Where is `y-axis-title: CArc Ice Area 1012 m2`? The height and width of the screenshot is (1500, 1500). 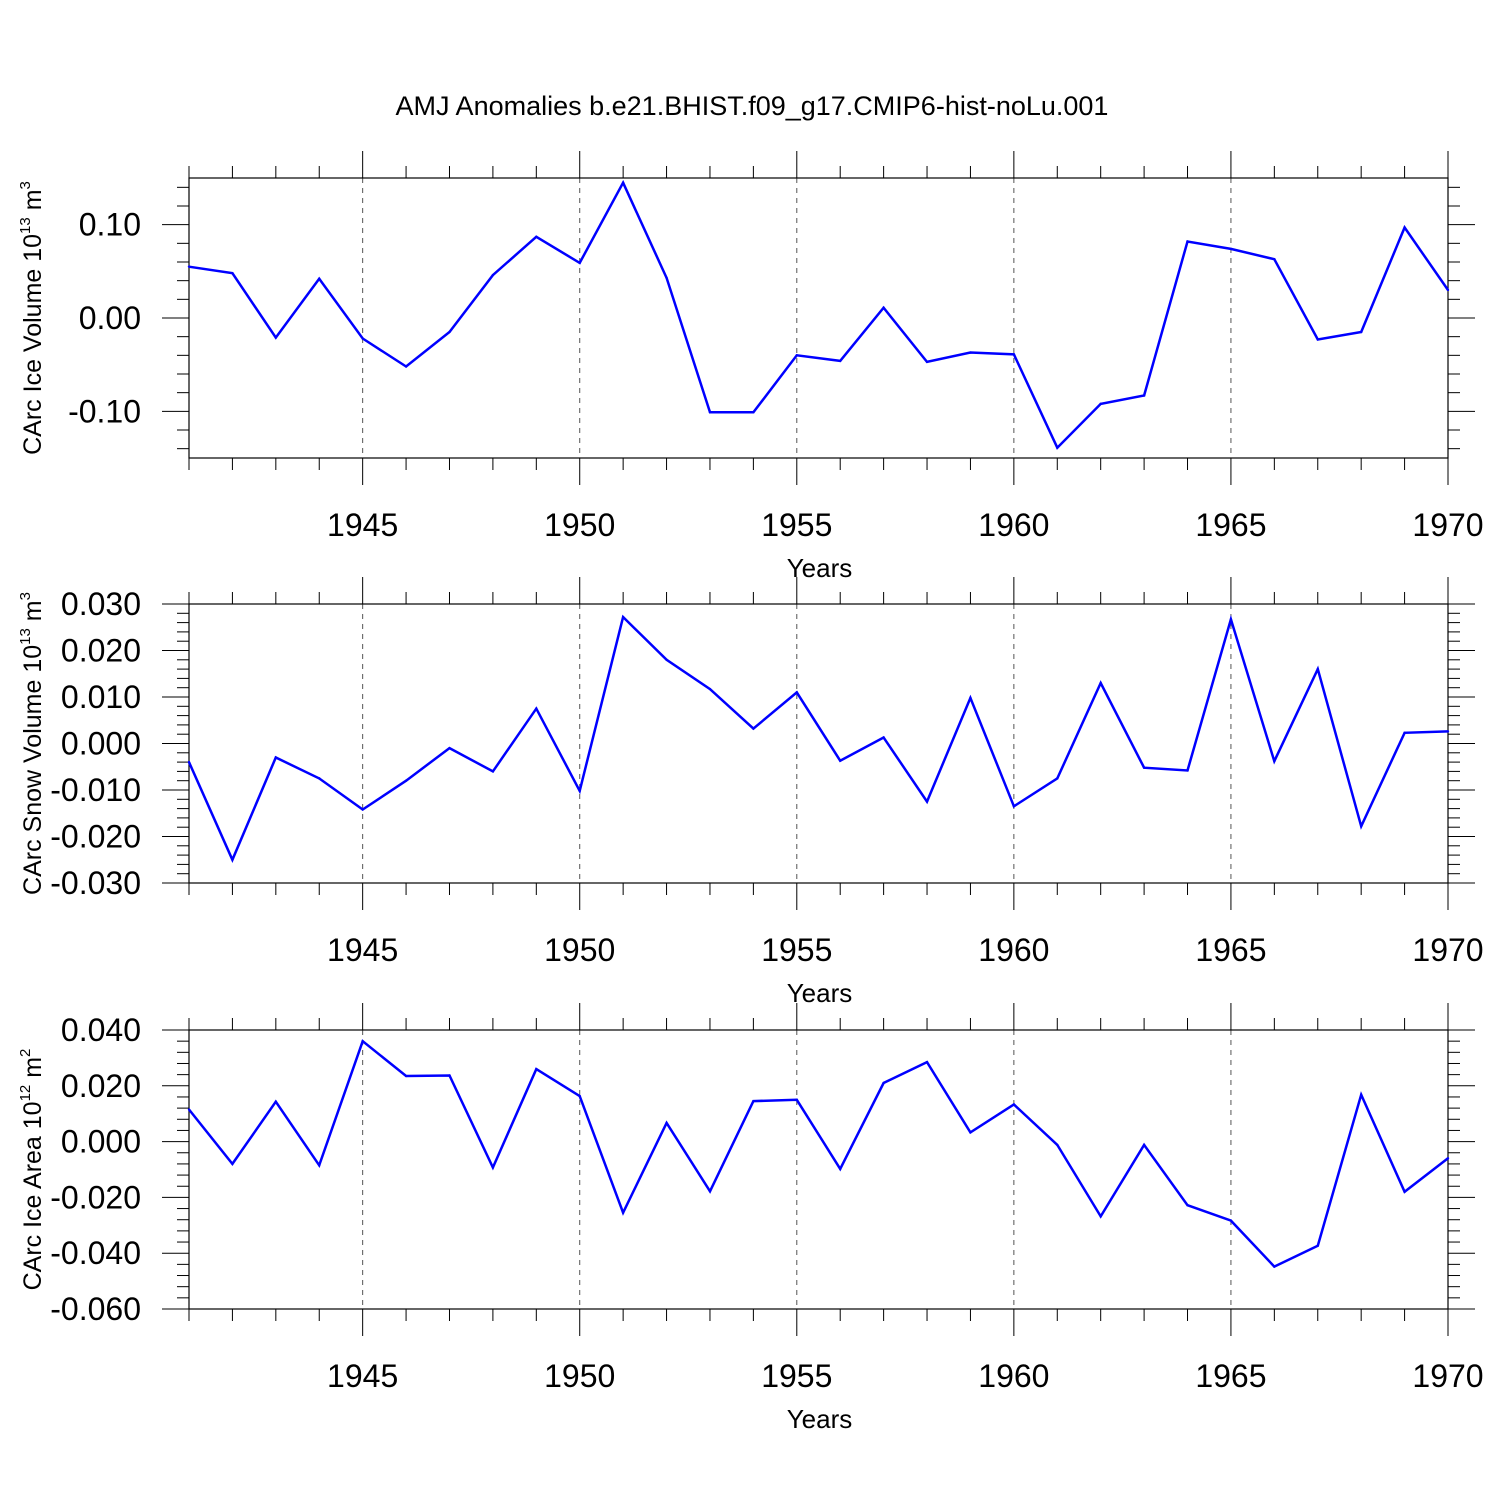
y-axis-title: CArc Ice Area 1012 m2 is located at coordinates (32, 1170).